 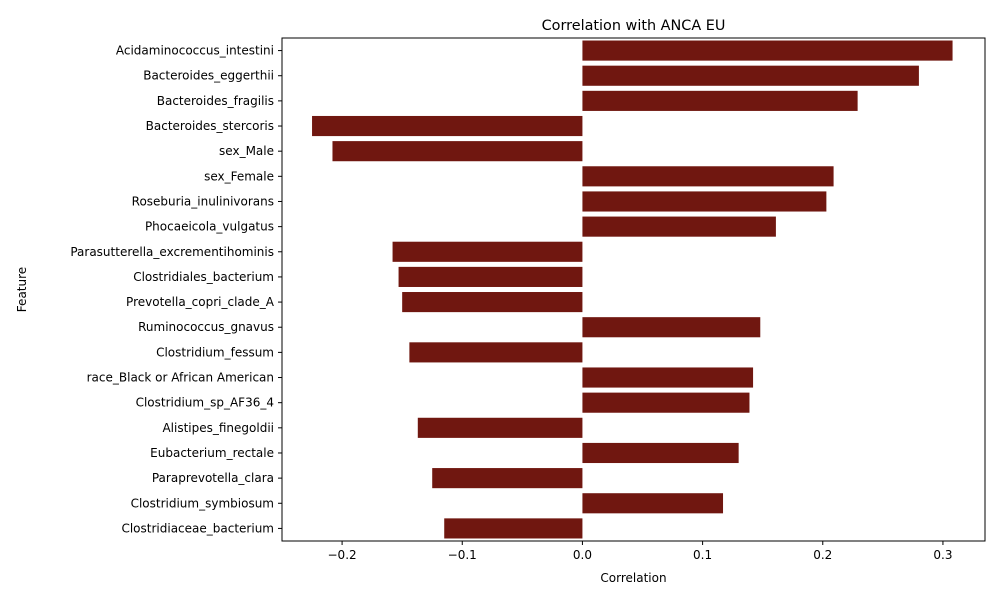 What do you see at coordinates (195, 51) in the screenshot?
I see `y-tick-label: Acidaminococcus_intestini` at bounding box center [195, 51].